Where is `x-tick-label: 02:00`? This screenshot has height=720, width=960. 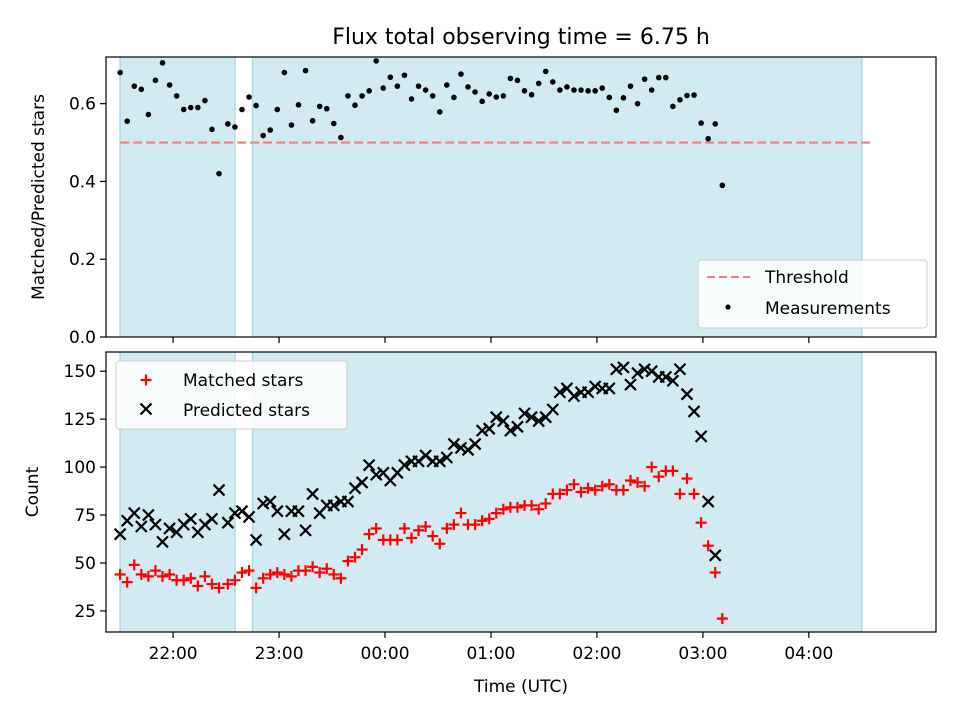 x-tick-label: 02:00 is located at coordinates (596, 654).